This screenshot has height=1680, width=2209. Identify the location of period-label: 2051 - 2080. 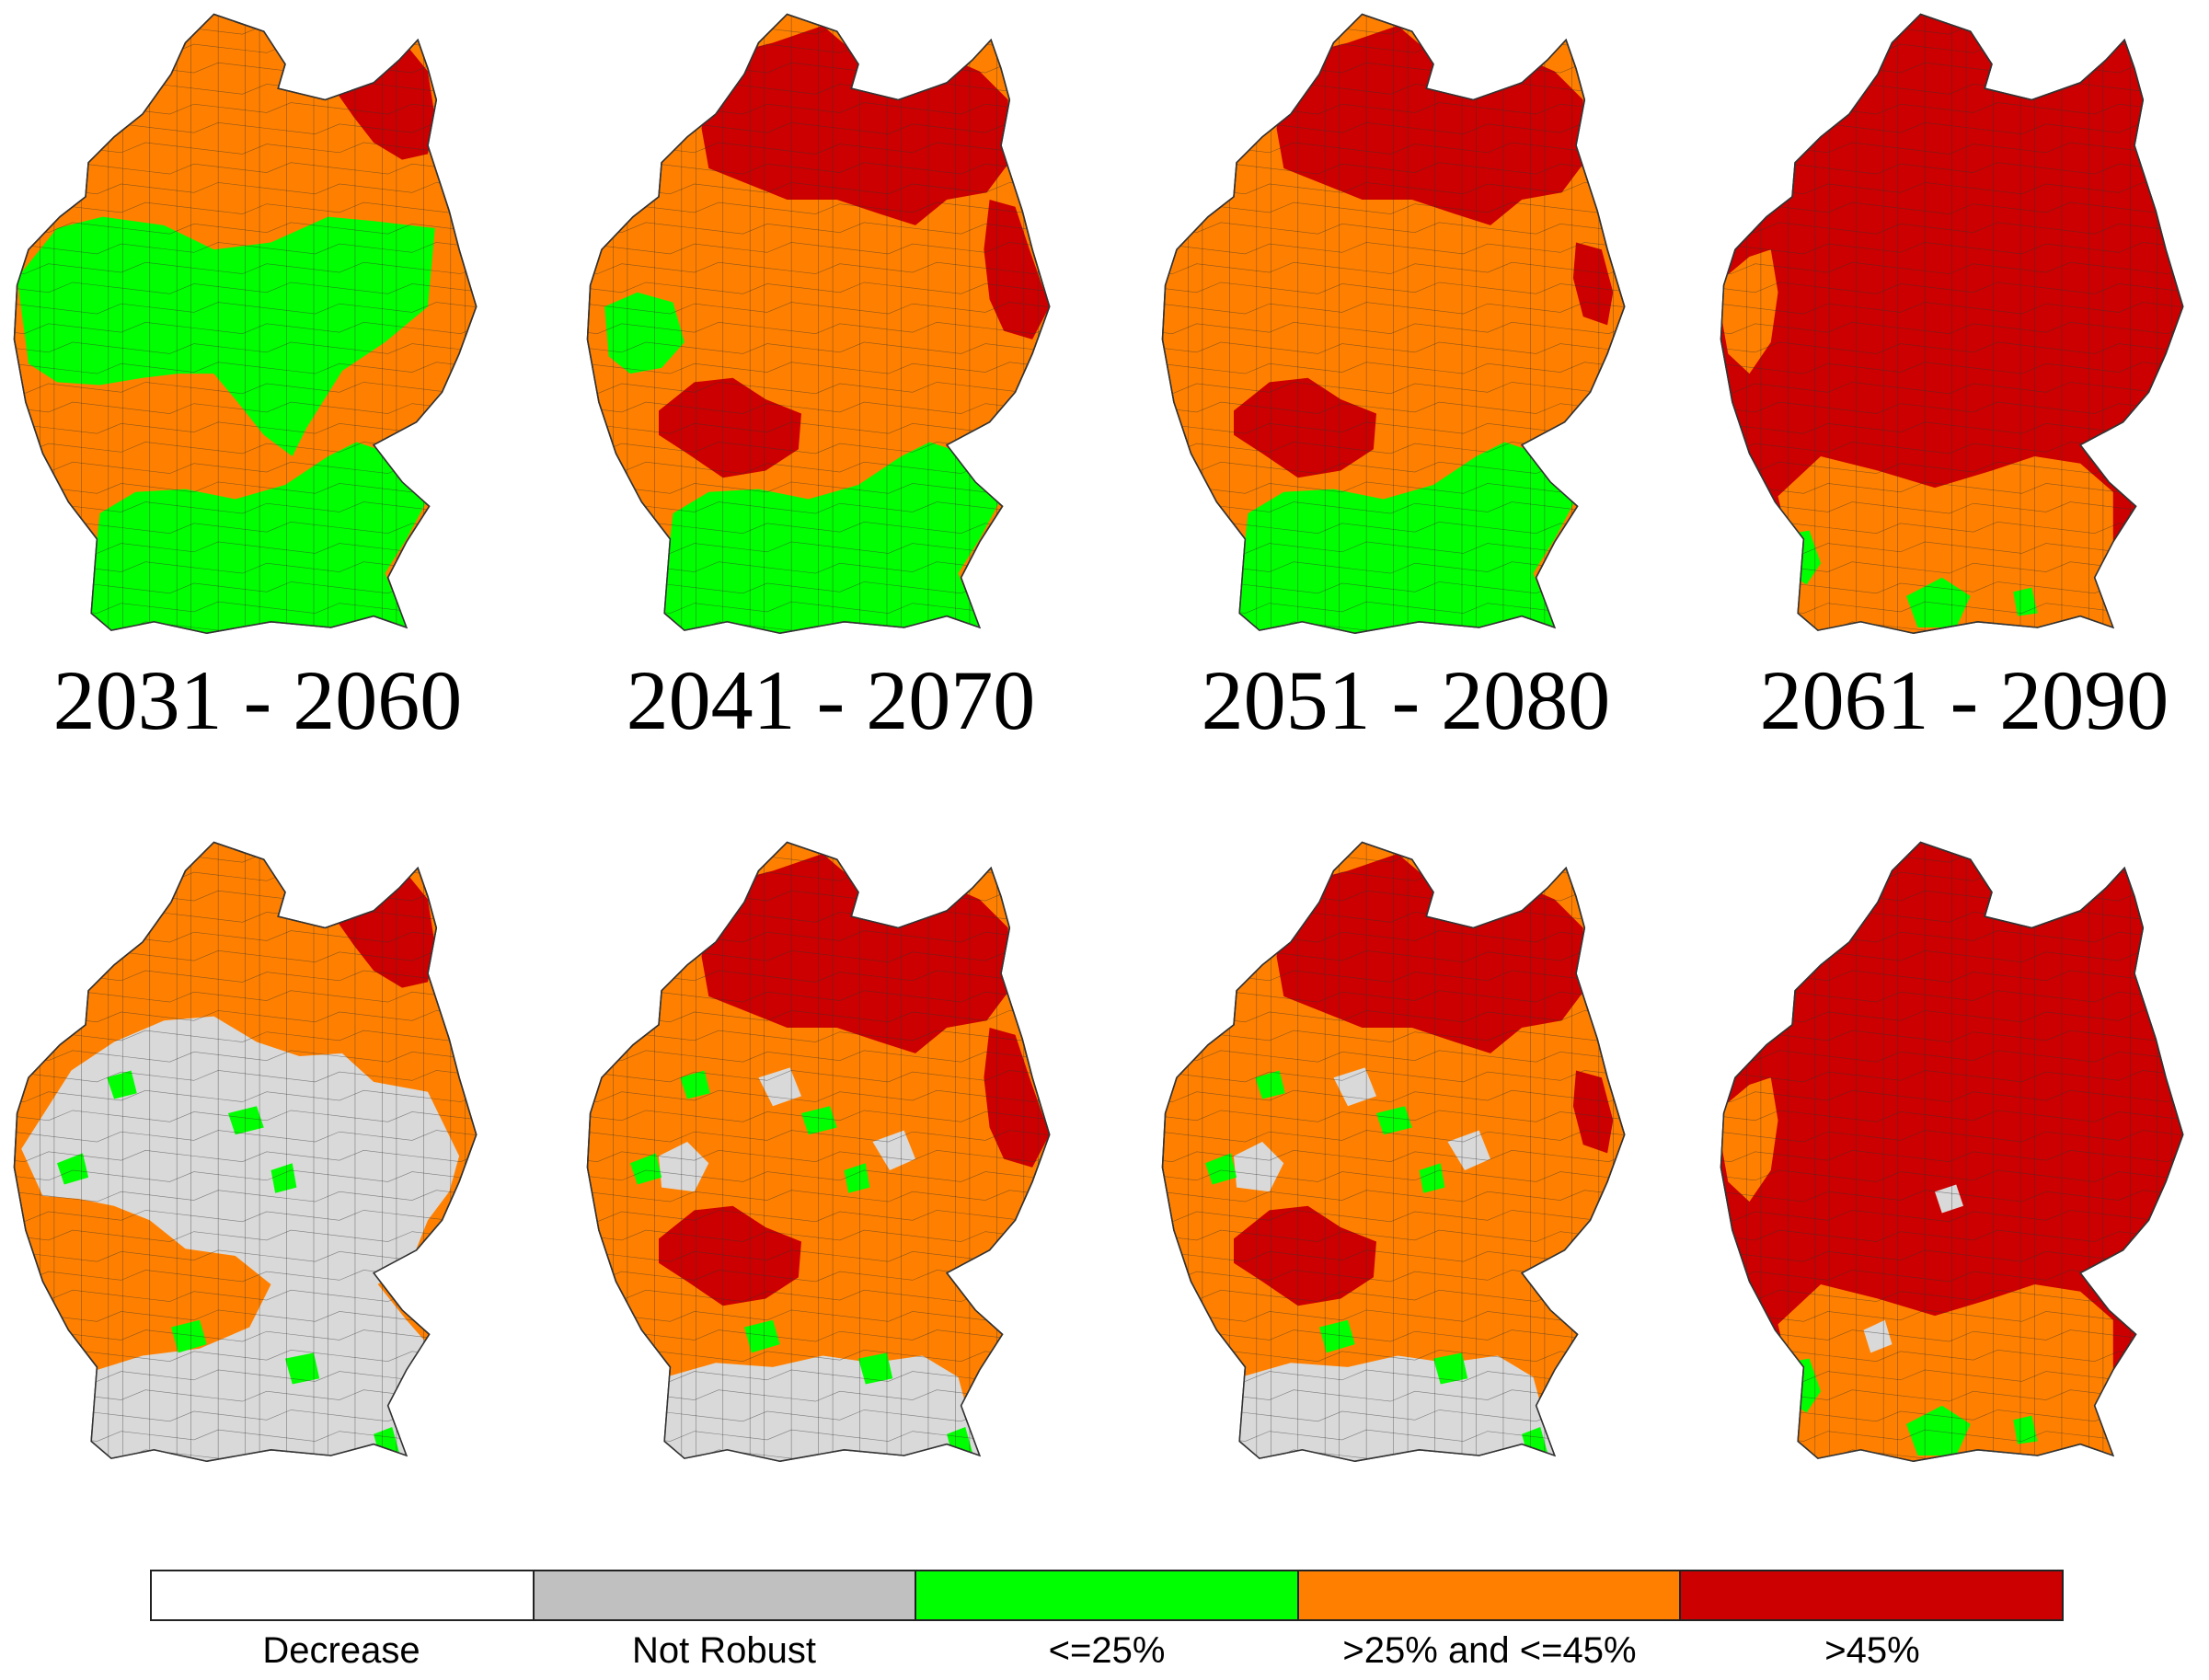
(1406, 700).